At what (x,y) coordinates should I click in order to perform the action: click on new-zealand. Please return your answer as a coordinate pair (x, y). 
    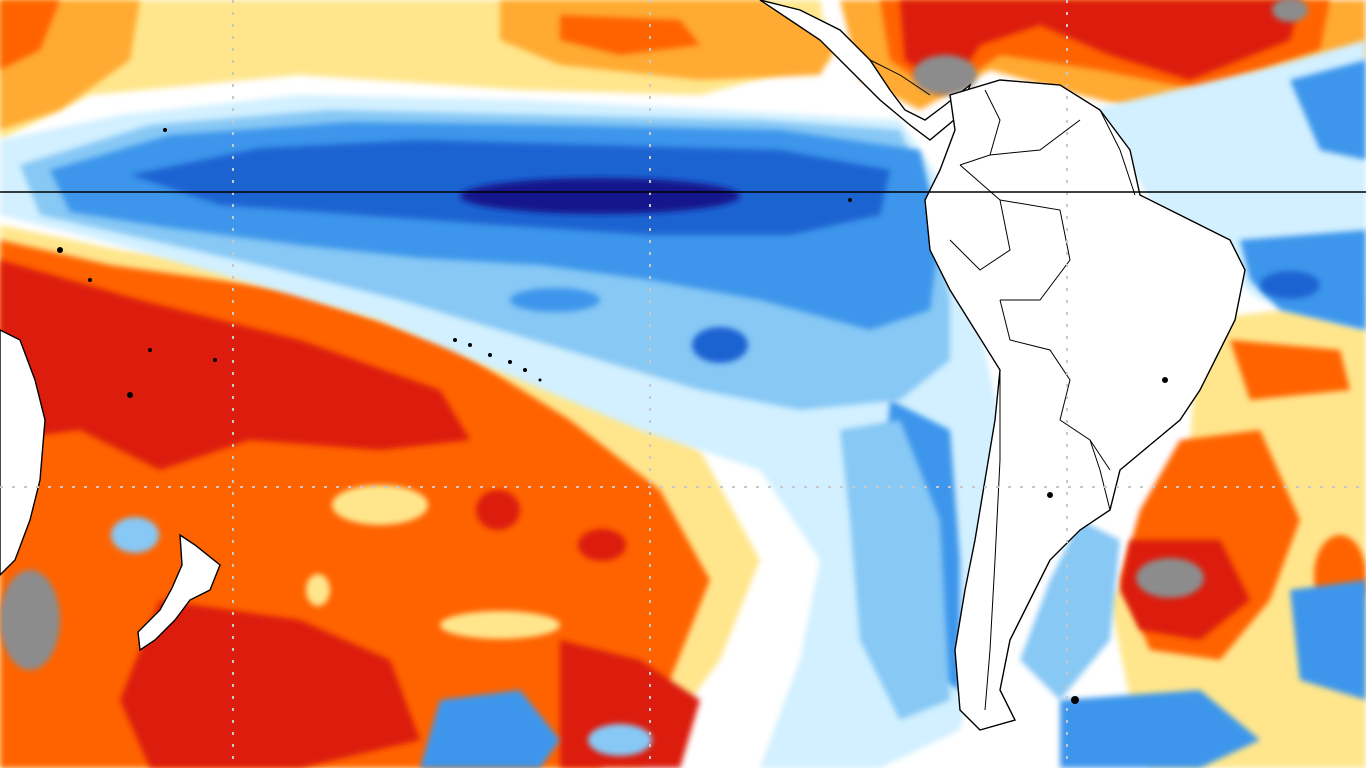
    Looking at the image, I should click on (179, 592).